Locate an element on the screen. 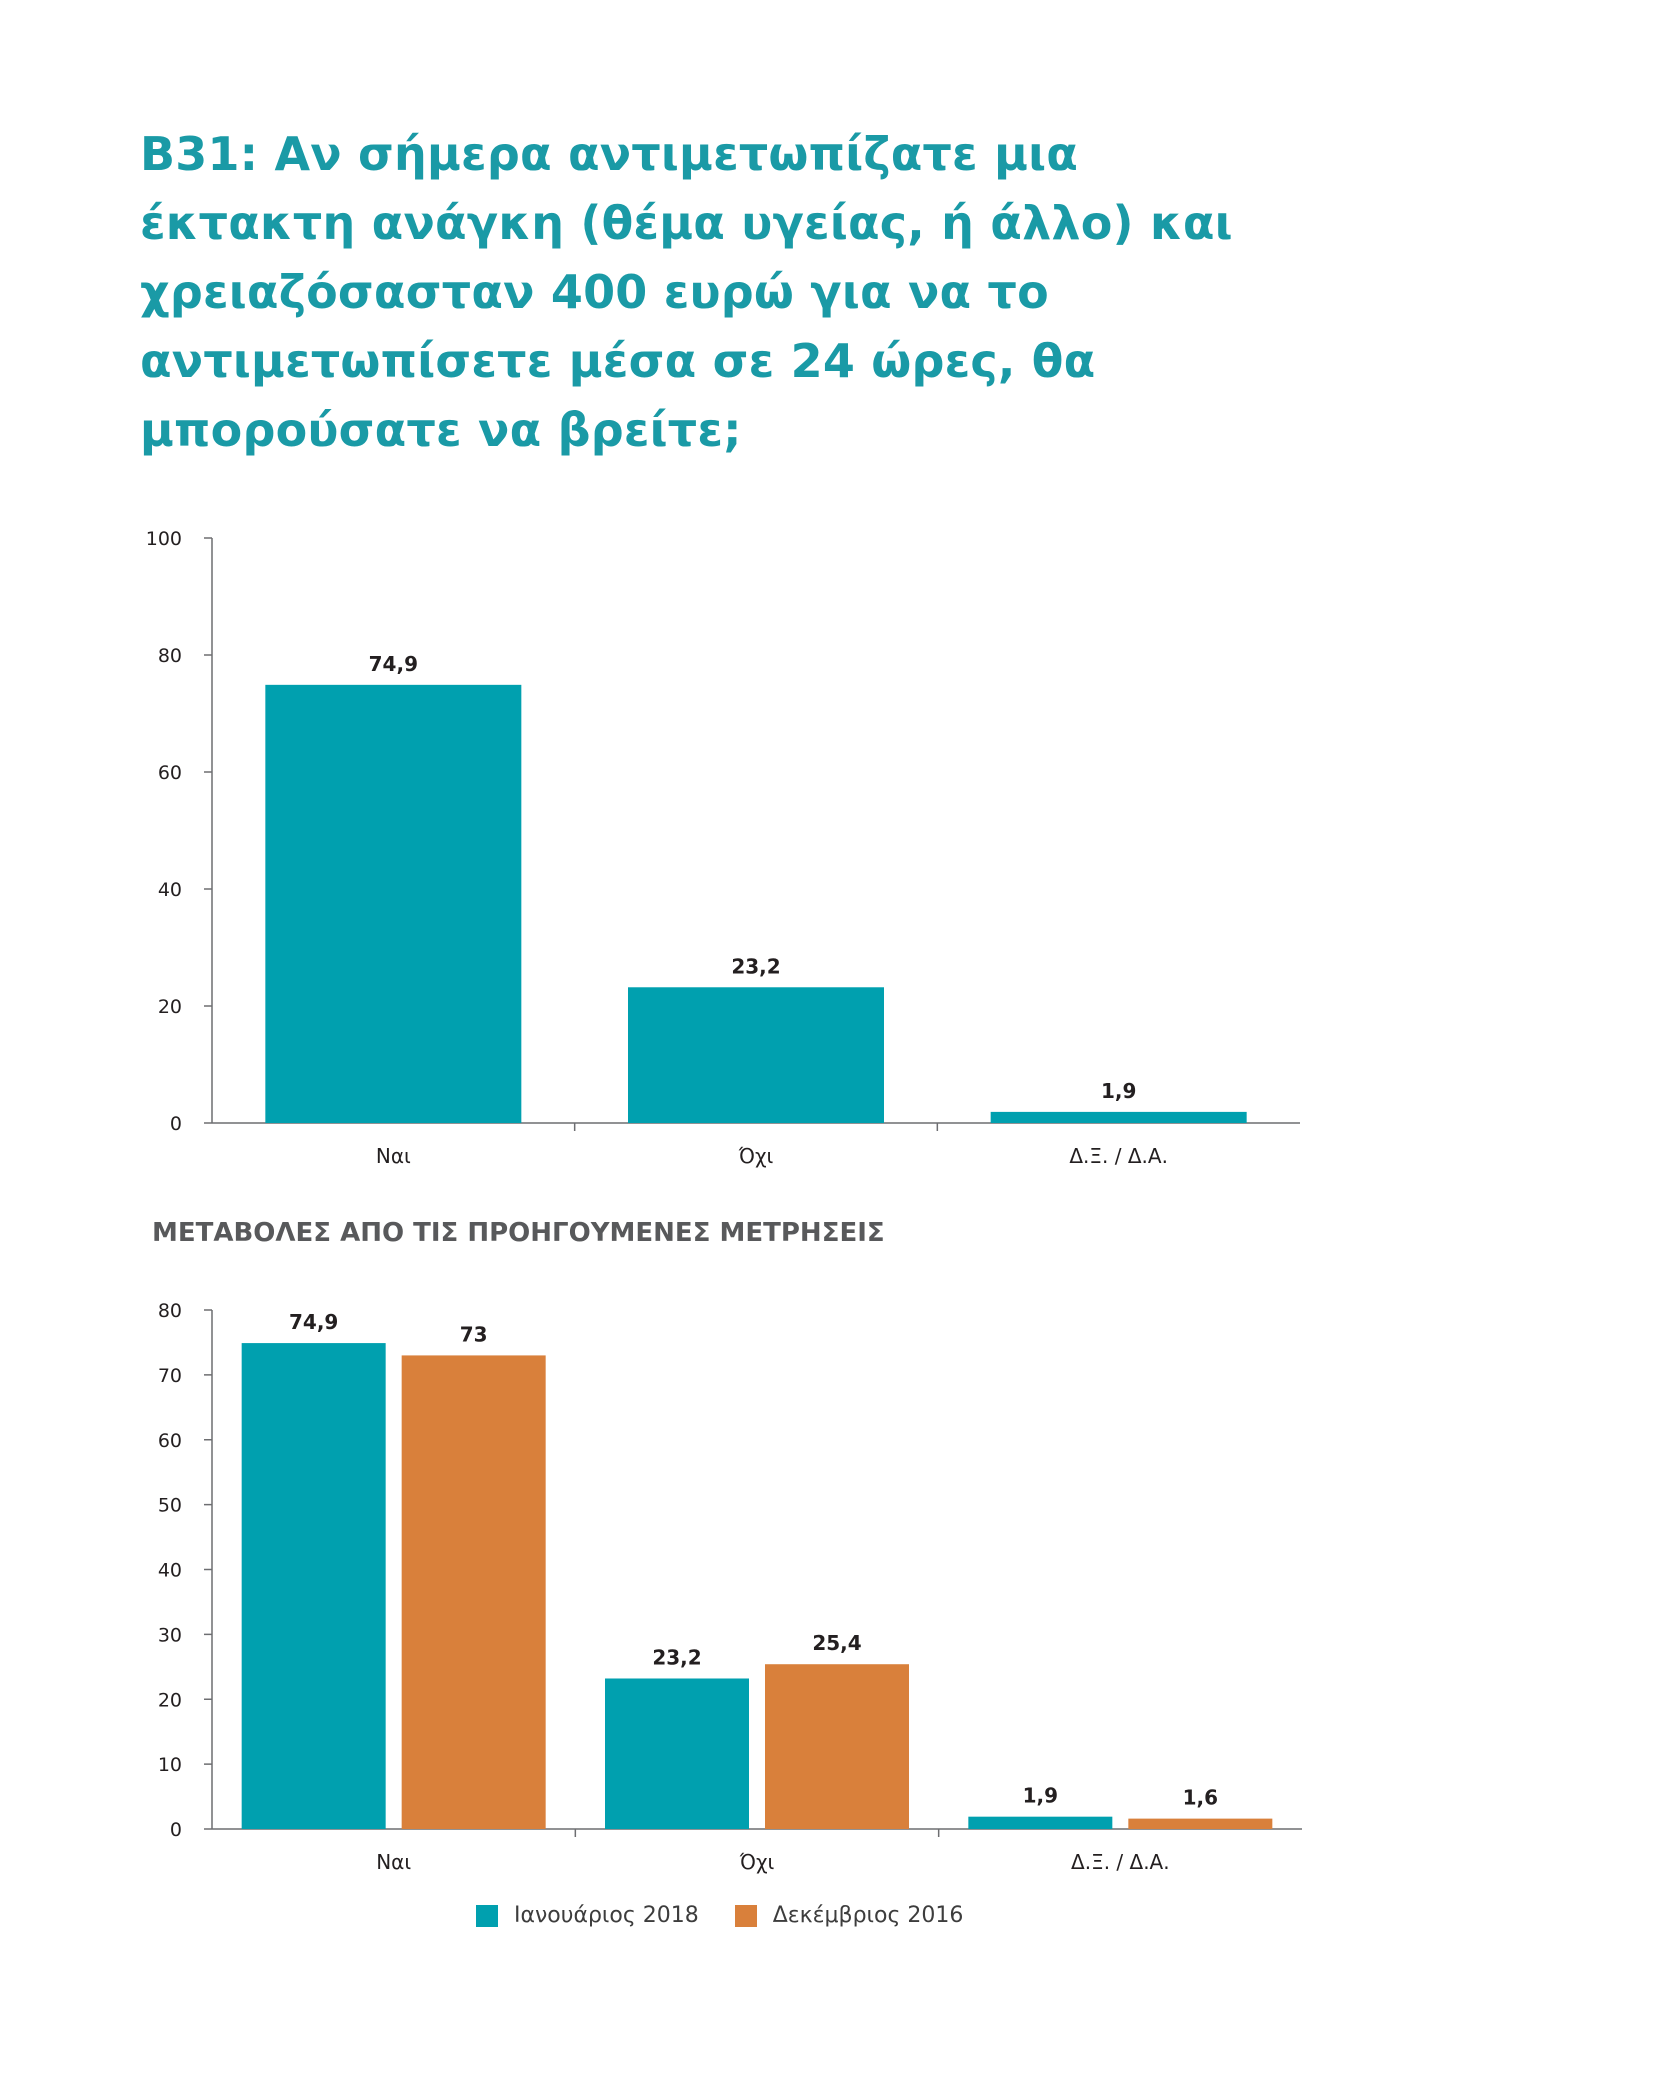  chart-legend: Ιανουάριος 2018 Δεκέμβριος 2016 is located at coordinates (719, 1915).